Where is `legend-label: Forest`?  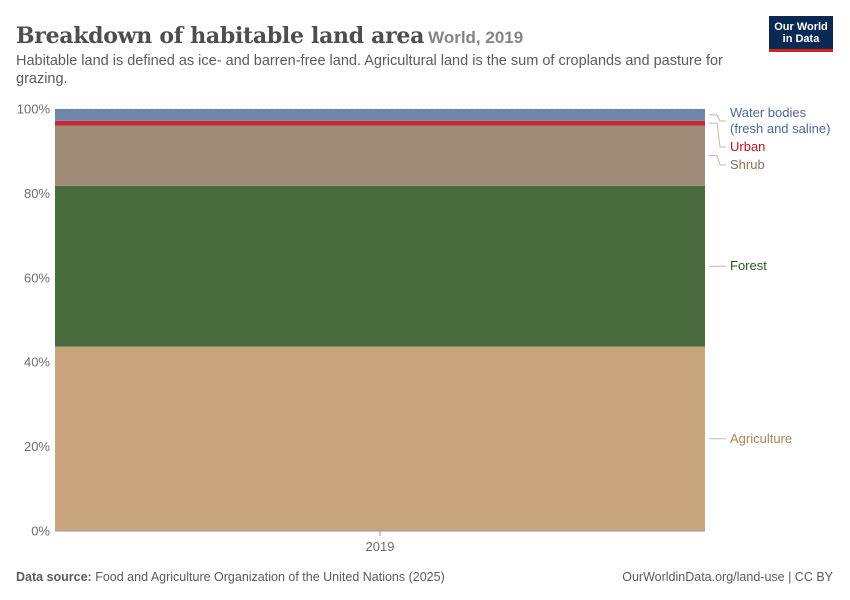
legend-label: Forest is located at coordinates (748, 265).